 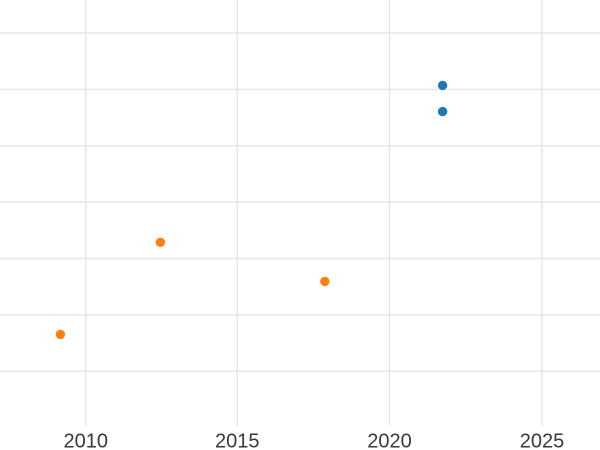 What do you see at coordinates (389, 440) in the screenshot?
I see `svg-text: 2020` at bounding box center [389, 440].